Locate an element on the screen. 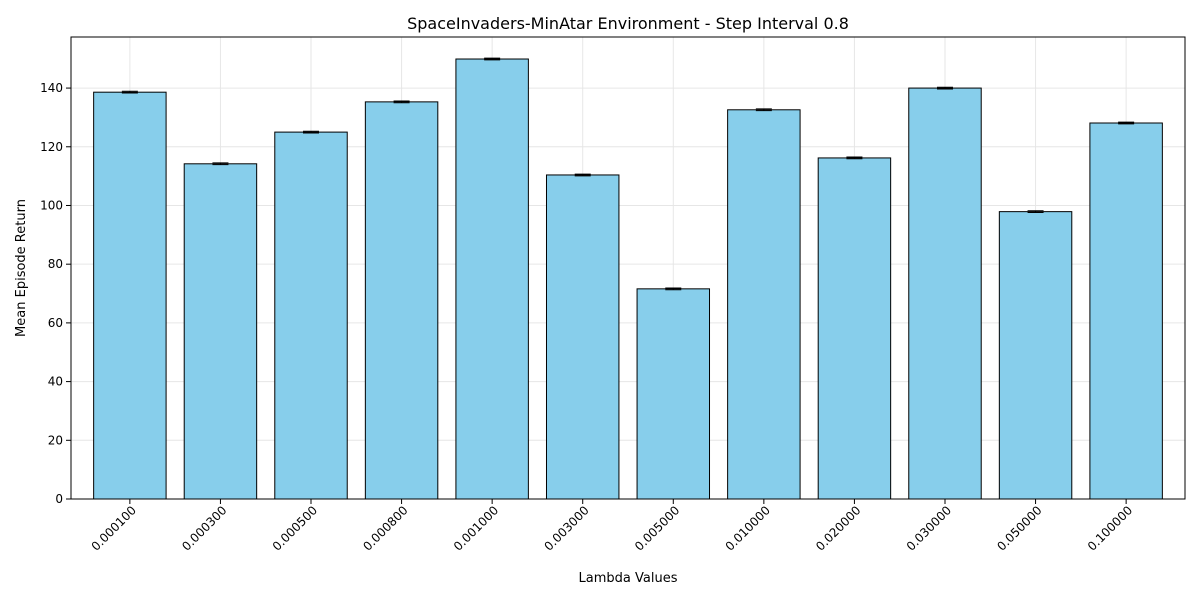  y-tick-label: 0 is located at coordinates (59, 499).